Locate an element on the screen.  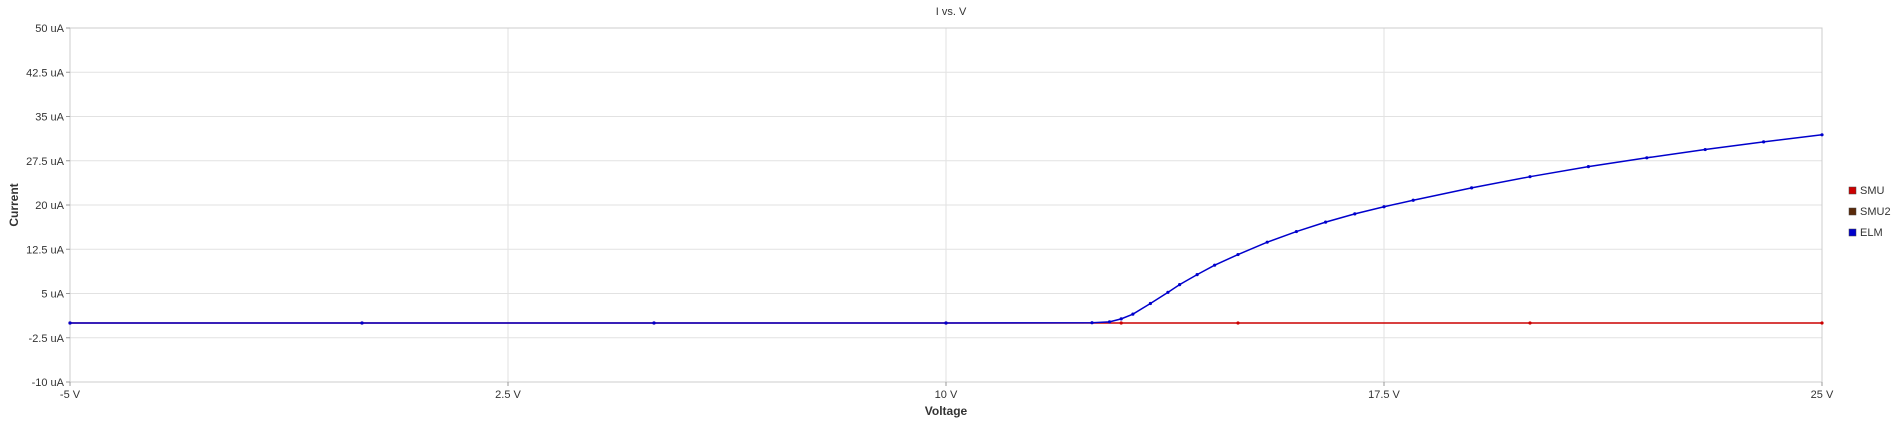
y-tick-label: 12.5 uA is located at coordinates (45, 250).